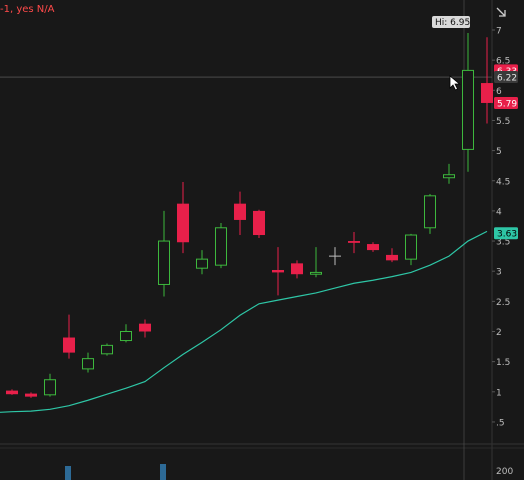 The width and height of the screenshot is (524, 480). What do you see at coordinates (499, 333) in the screenshot?
I see `y-tick-label: 2` at bounding box center [499, 333].